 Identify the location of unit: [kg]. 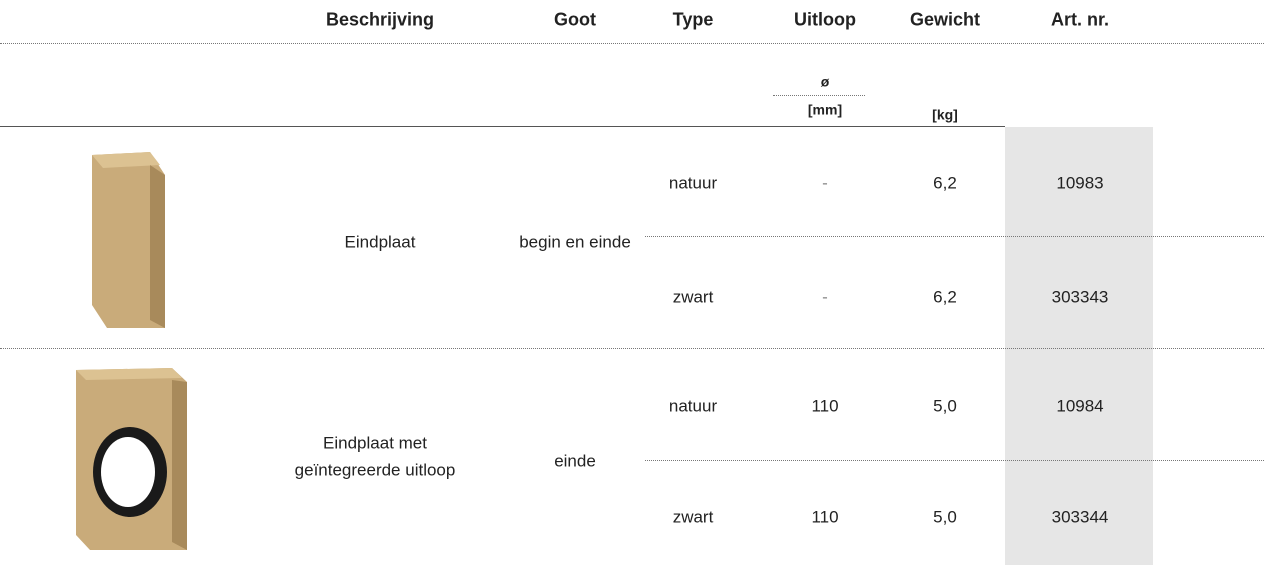
(945, 114).